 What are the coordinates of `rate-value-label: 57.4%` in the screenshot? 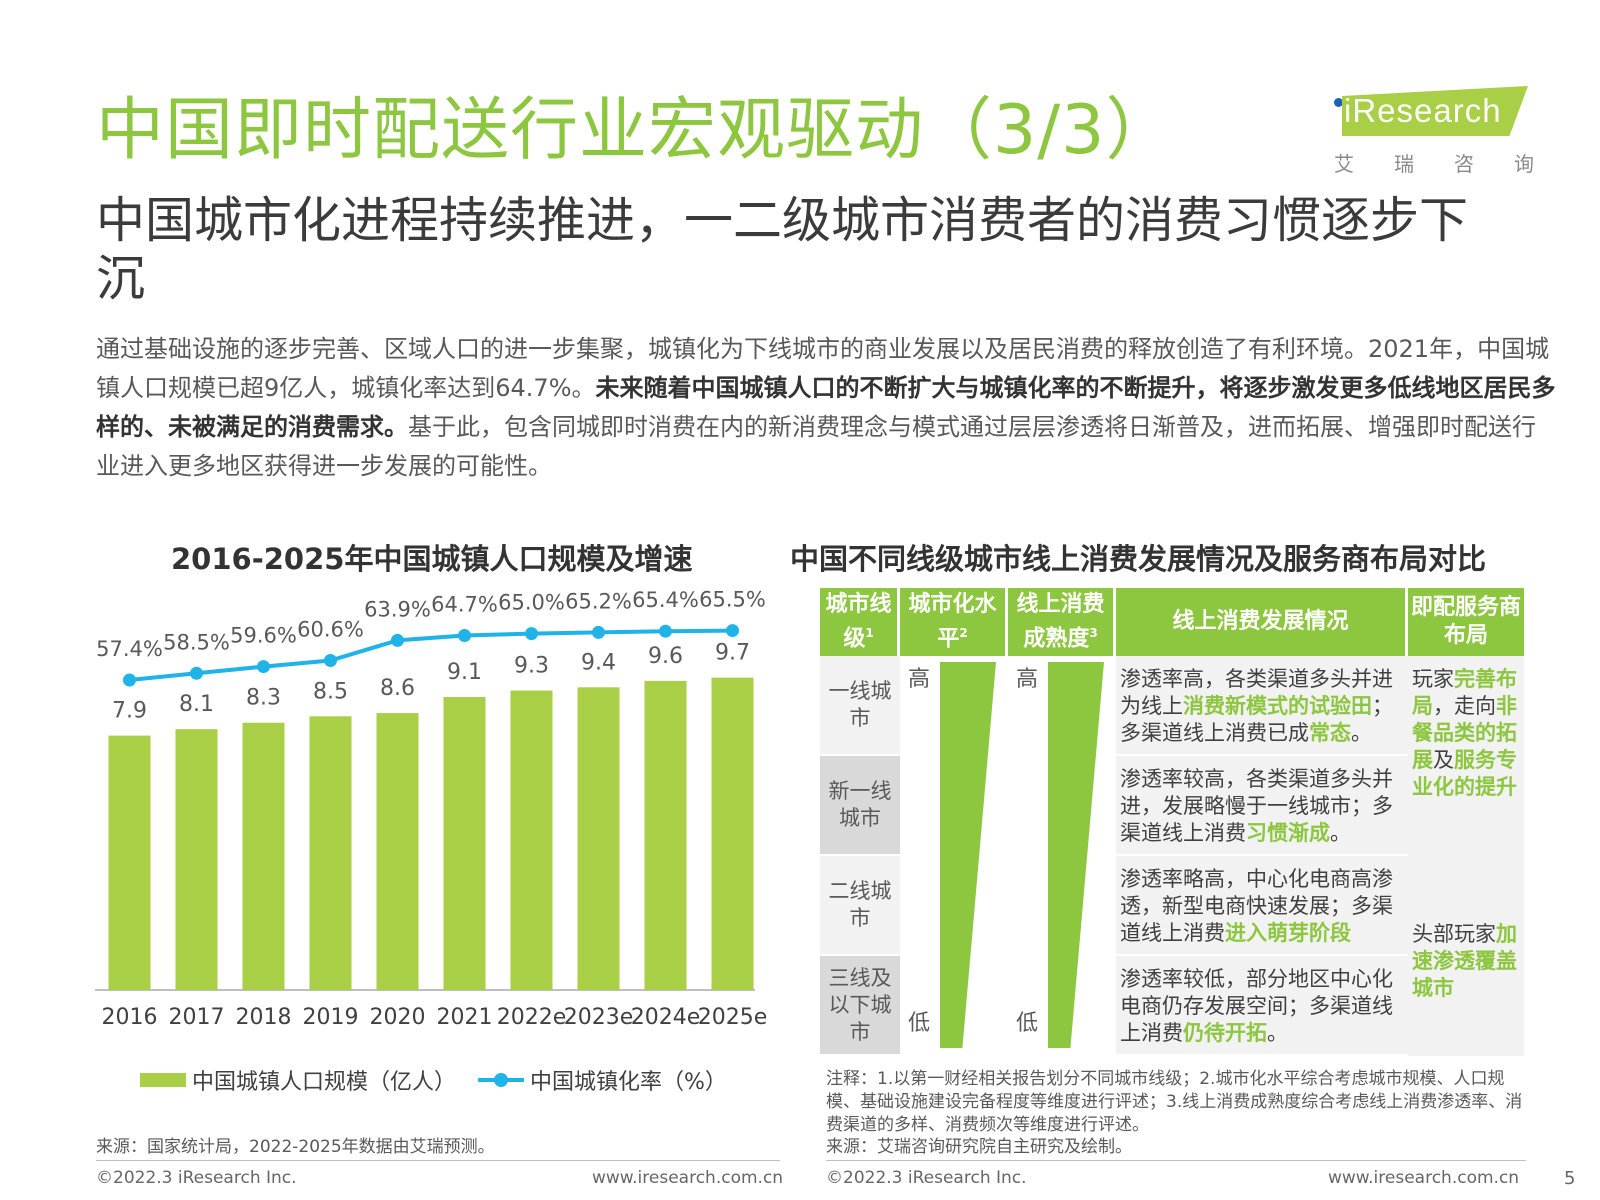 It's located at (129, 649).